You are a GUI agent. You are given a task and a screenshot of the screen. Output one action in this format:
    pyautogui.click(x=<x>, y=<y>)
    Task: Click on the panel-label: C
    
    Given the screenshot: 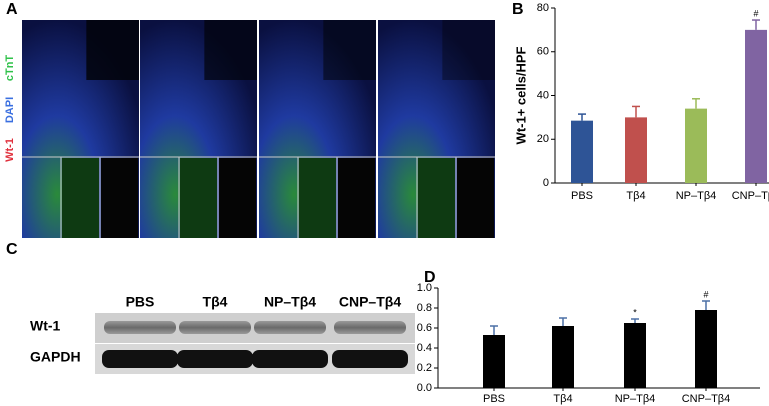 What is the action you would take?
    pyautogui.click(x=12, y=249)
    